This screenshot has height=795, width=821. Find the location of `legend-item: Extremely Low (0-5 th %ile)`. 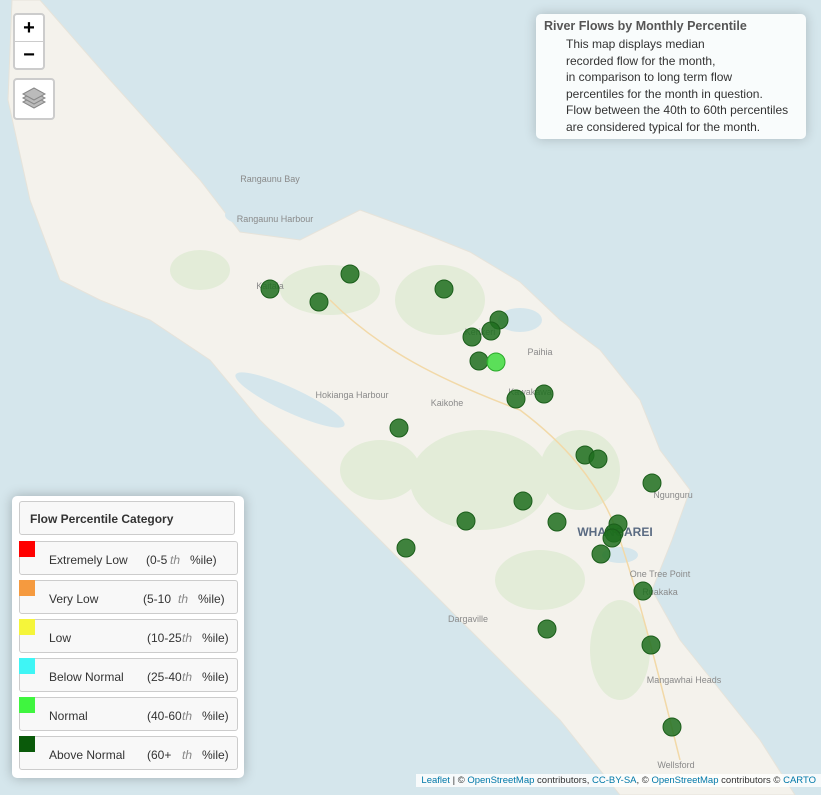

legend-item: Extremely Low (0-5 th %ile) is located at coordinates (128, 558).